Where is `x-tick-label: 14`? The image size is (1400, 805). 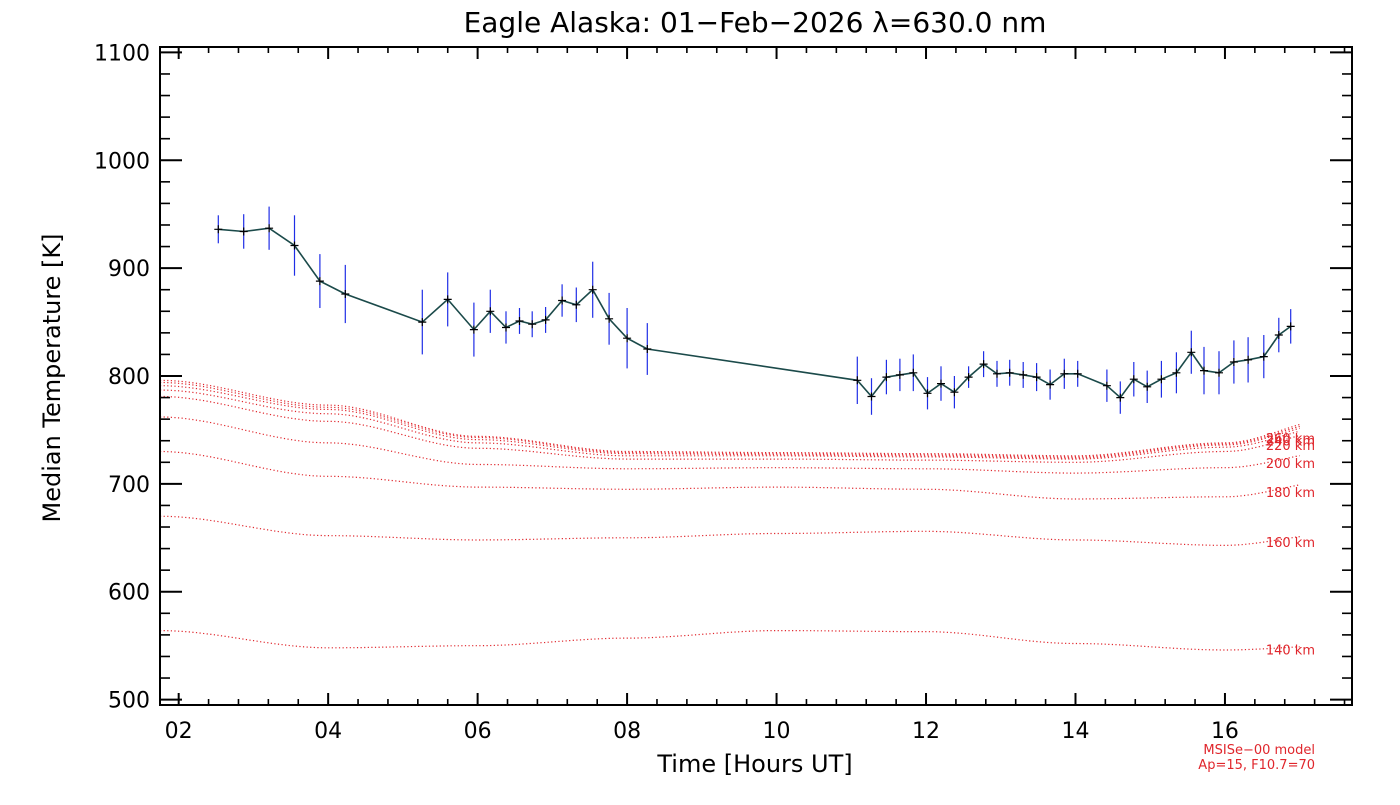 x-tick-label: 14 is located at coordinates (1075, 731).